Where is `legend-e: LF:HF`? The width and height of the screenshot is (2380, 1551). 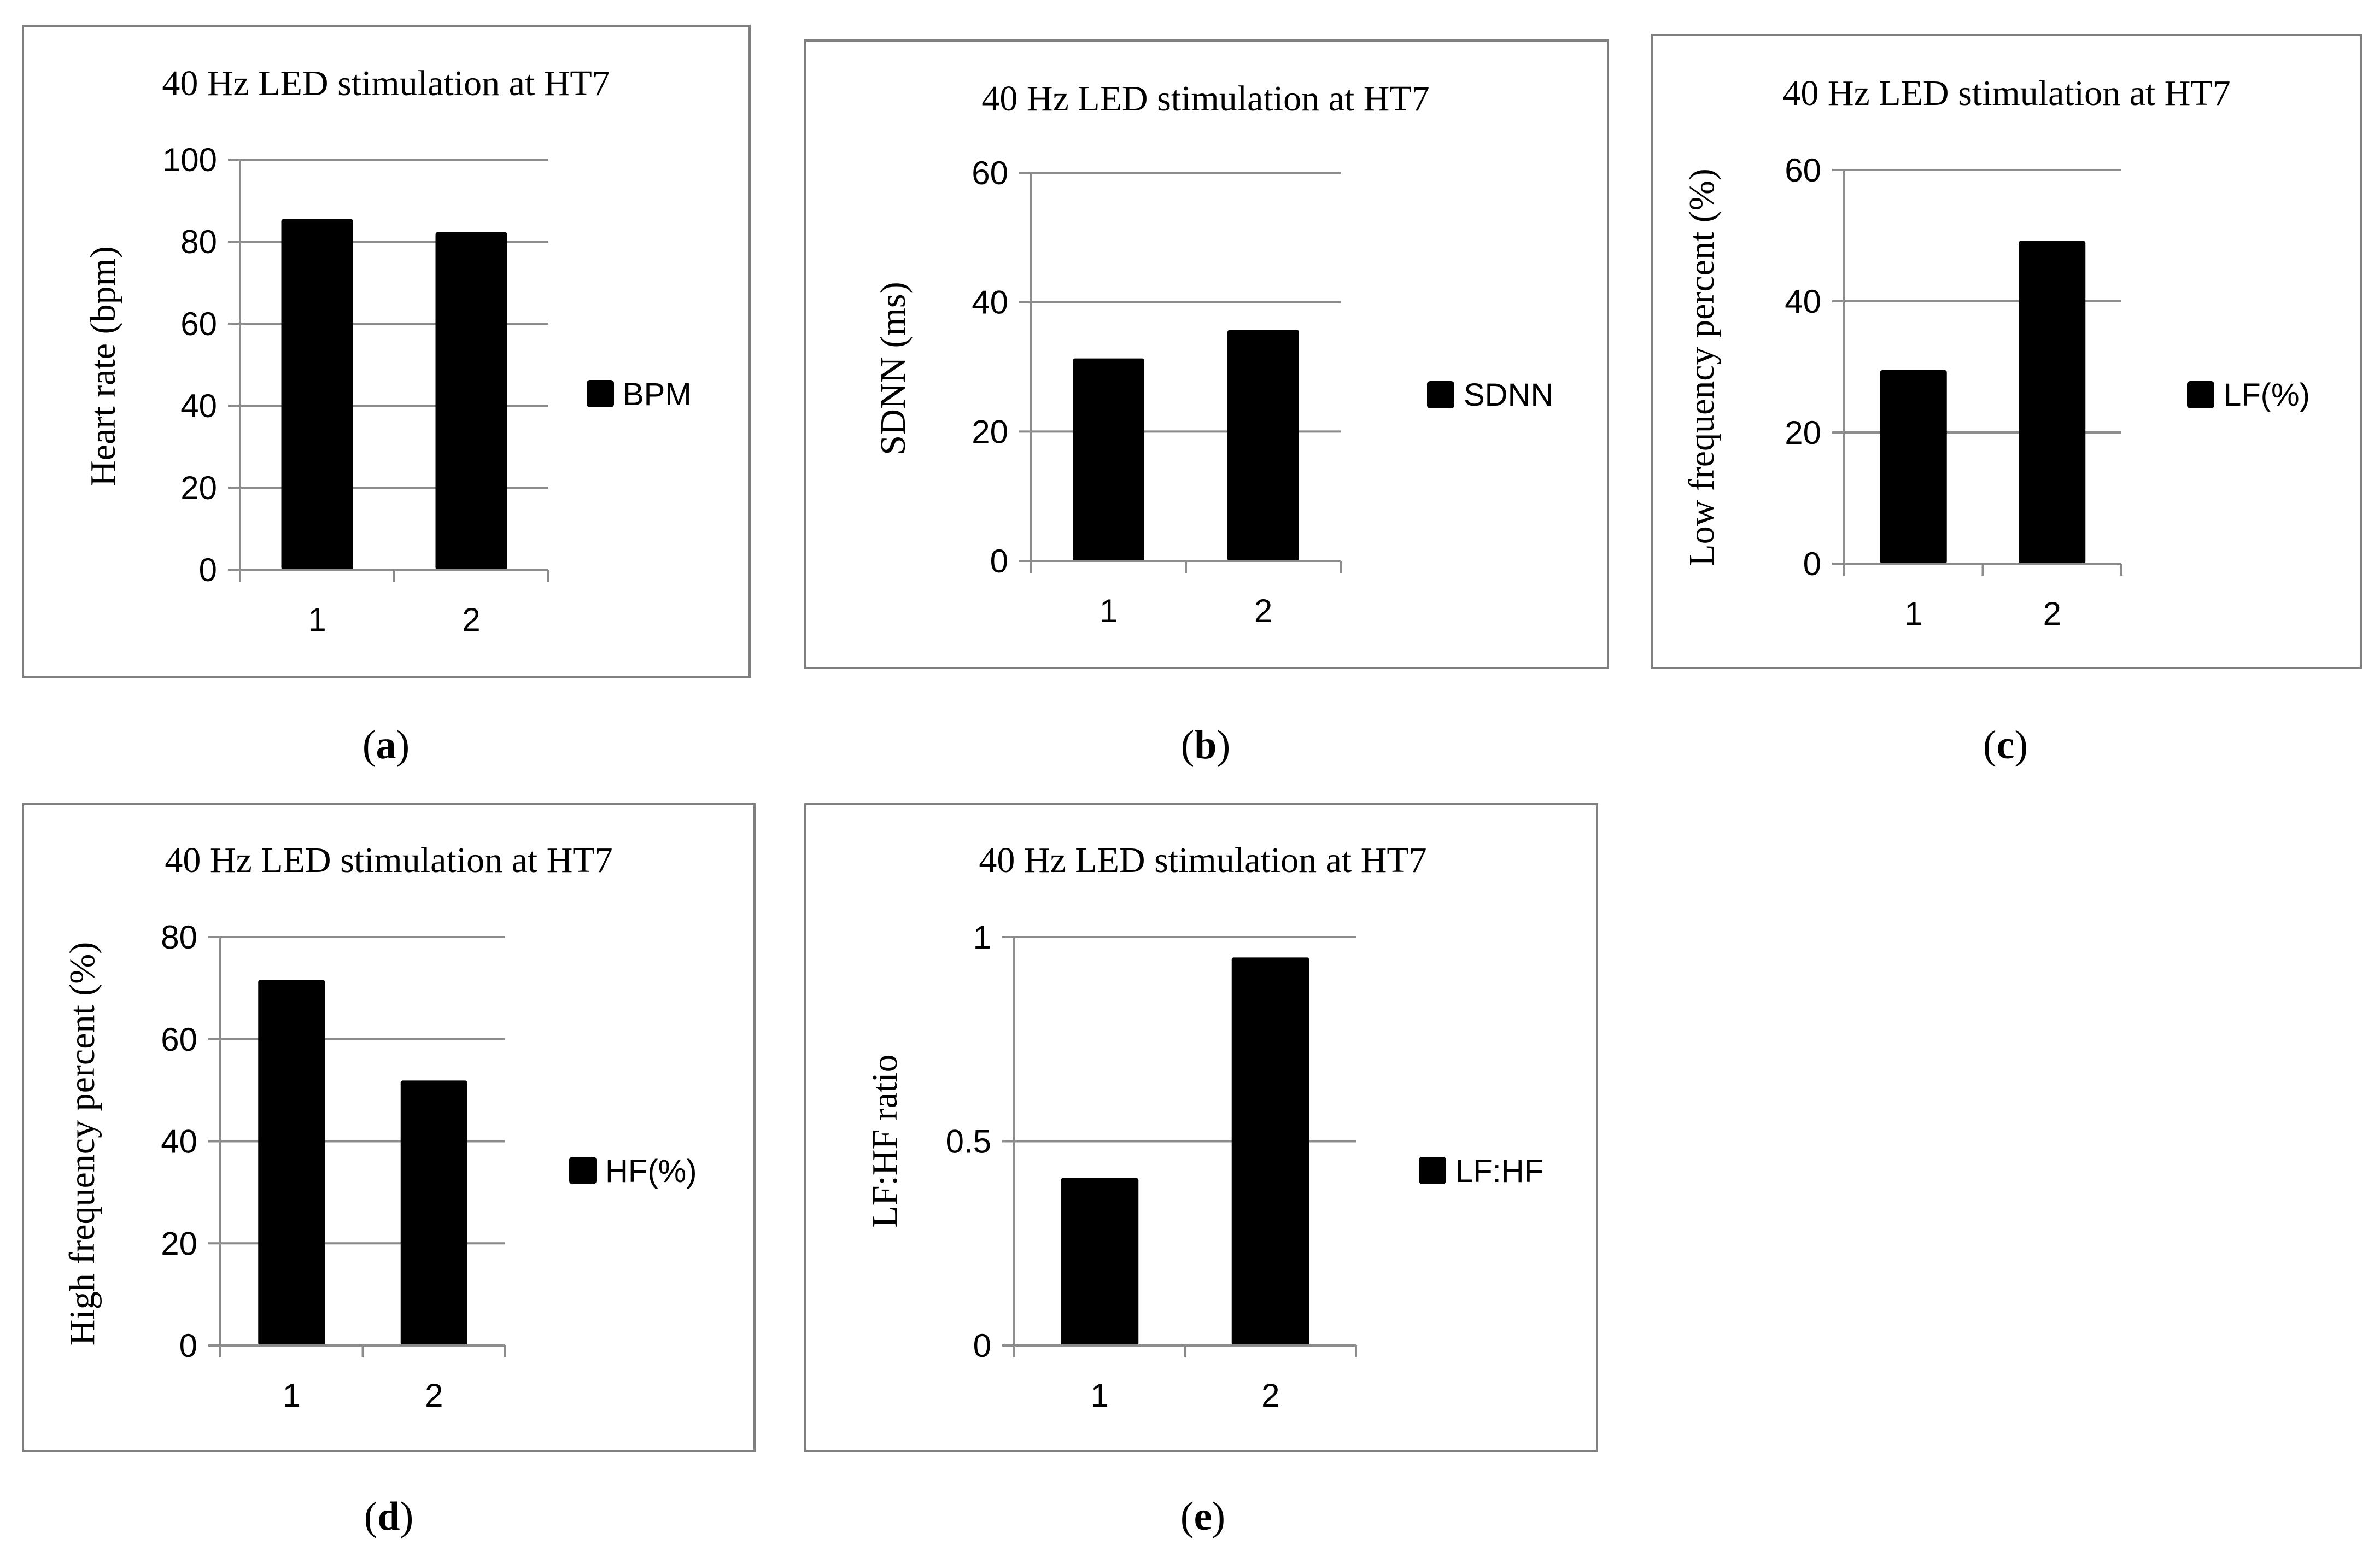 legend-e: LF:HF is located at coordinates (1481, 1171).